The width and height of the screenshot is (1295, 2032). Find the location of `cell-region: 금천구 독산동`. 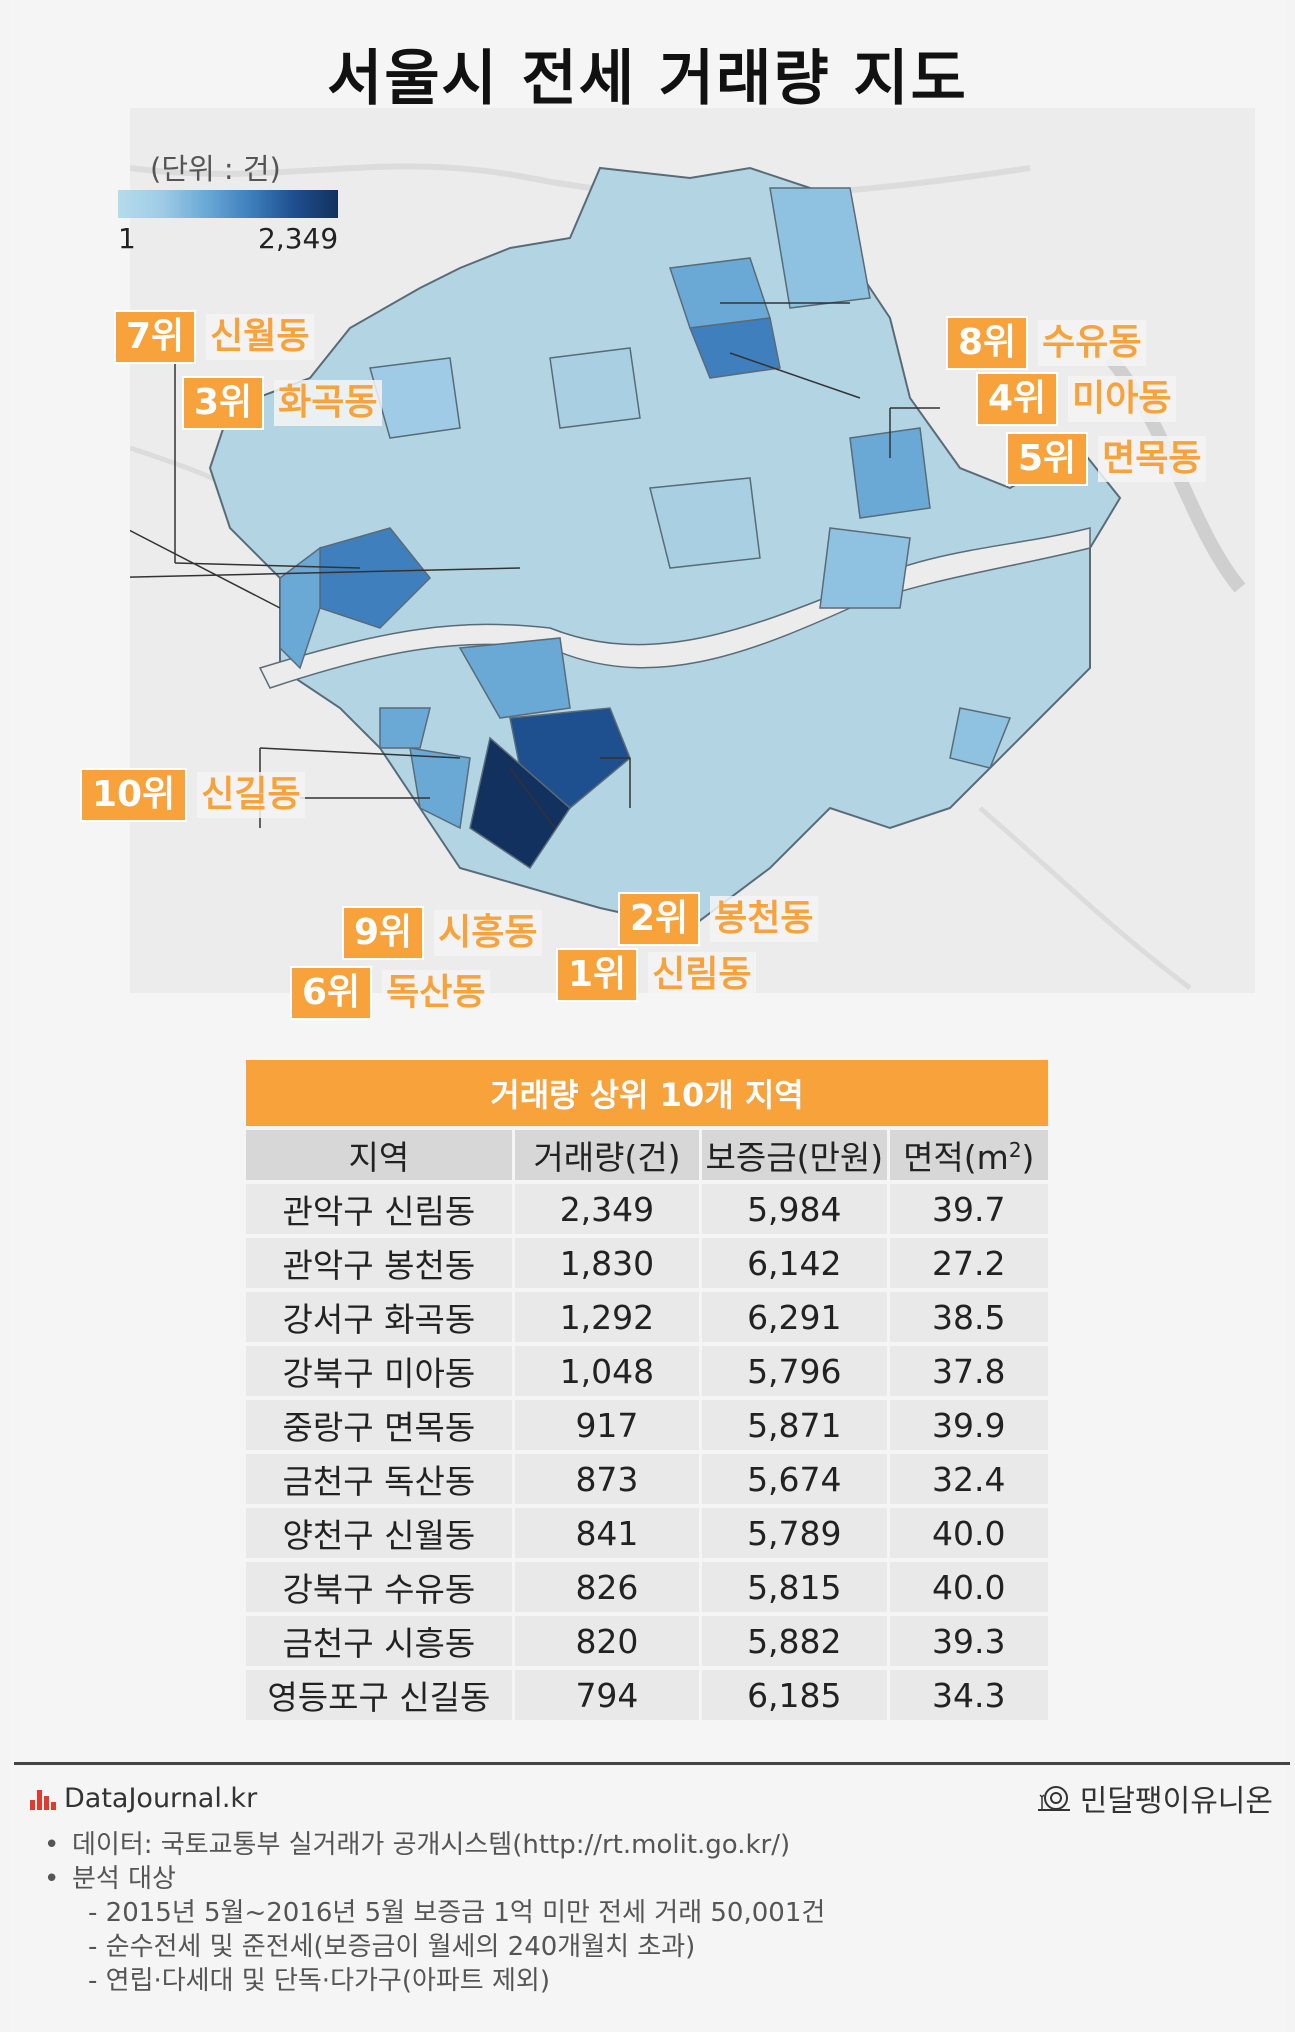

cell-region: 금천구 독산동 is located at coordinates (380, 1479).